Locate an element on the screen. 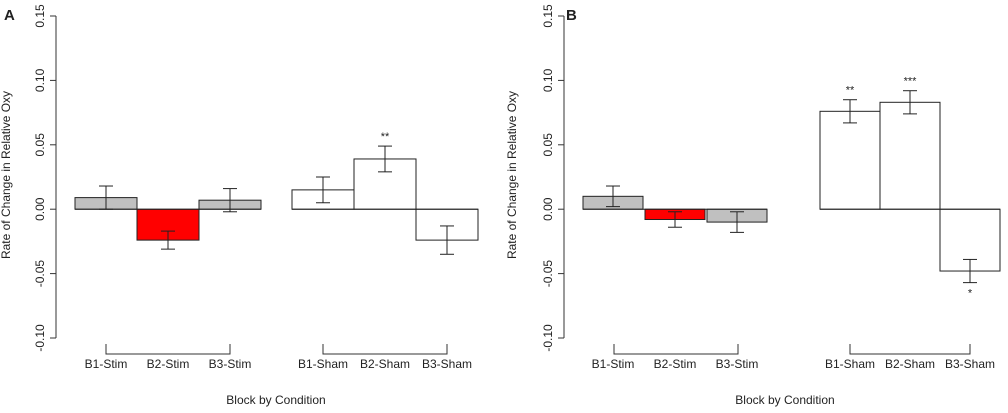 The width and height of the screenshot is (1008, 413). bar-b1-sham is located at coordinates (850, 160).